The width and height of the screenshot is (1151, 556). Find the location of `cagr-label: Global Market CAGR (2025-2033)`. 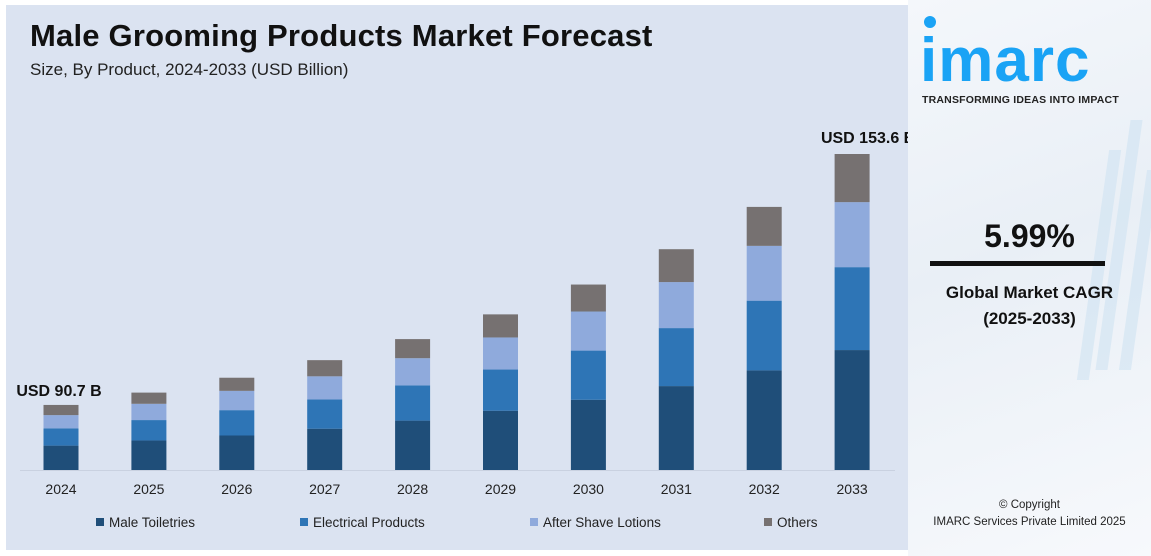

cagr-label: Global Market CAGR (2025-2033) is located at coordinates (1029, 306).